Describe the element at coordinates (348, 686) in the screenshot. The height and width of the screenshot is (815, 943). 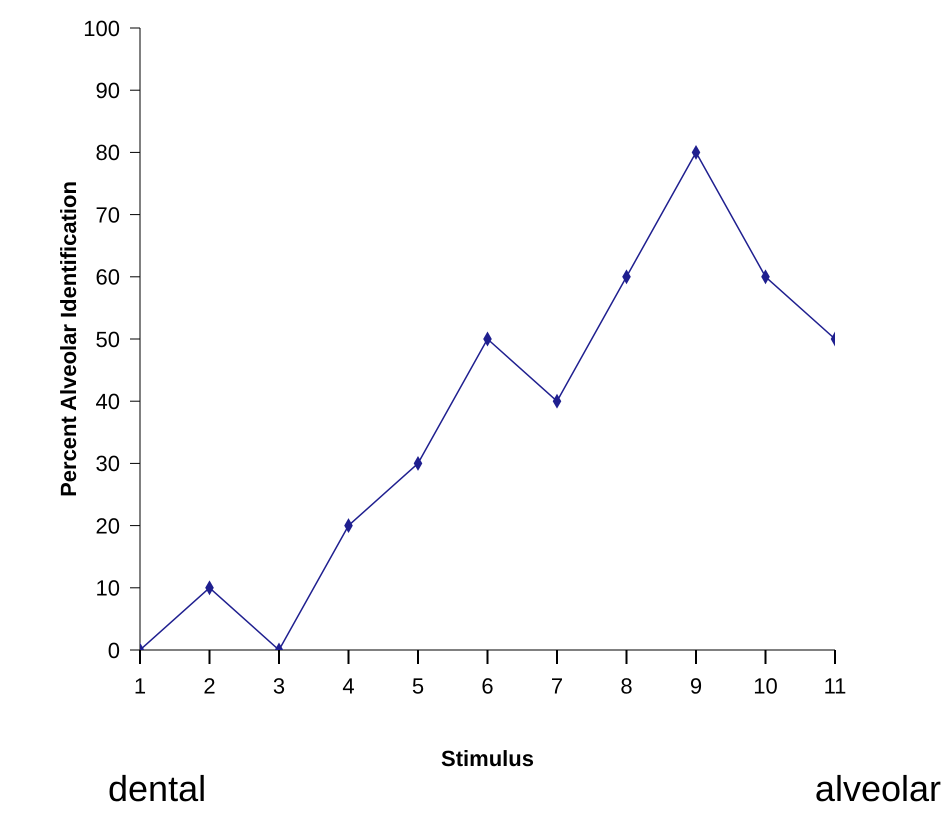
I see `x-tick-label: 4` at that location.